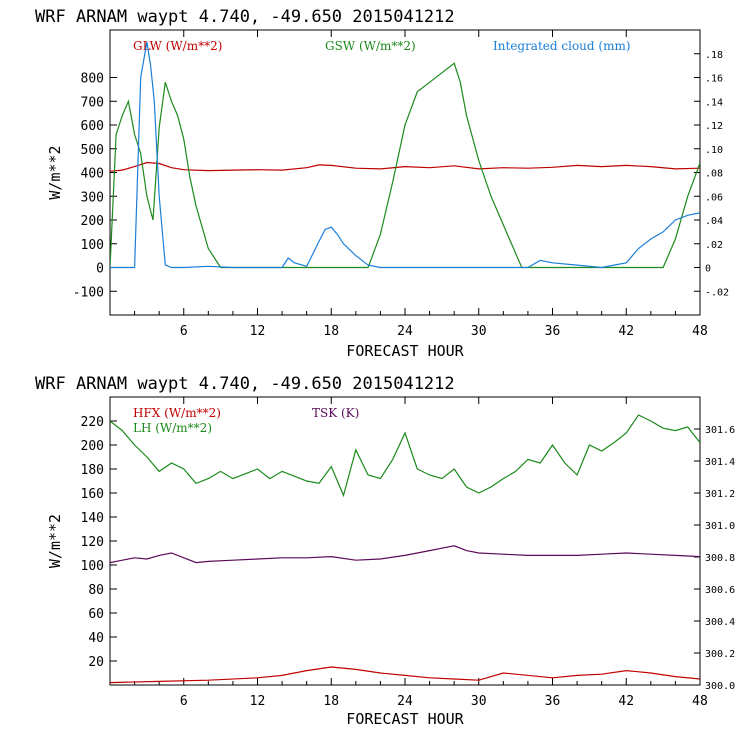 The image size is (740, 740). I want to click on y-tick-label: 20, so click(96, 662).